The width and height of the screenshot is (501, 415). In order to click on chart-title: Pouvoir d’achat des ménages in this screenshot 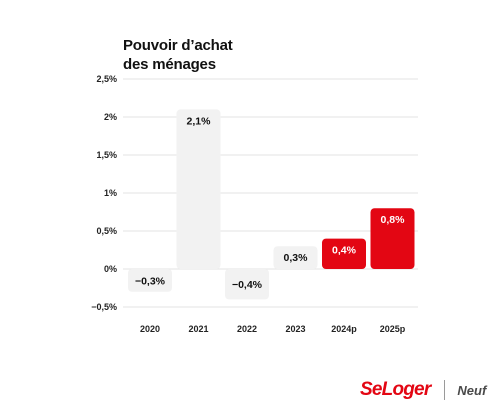, I will do `click(178, 55)`.